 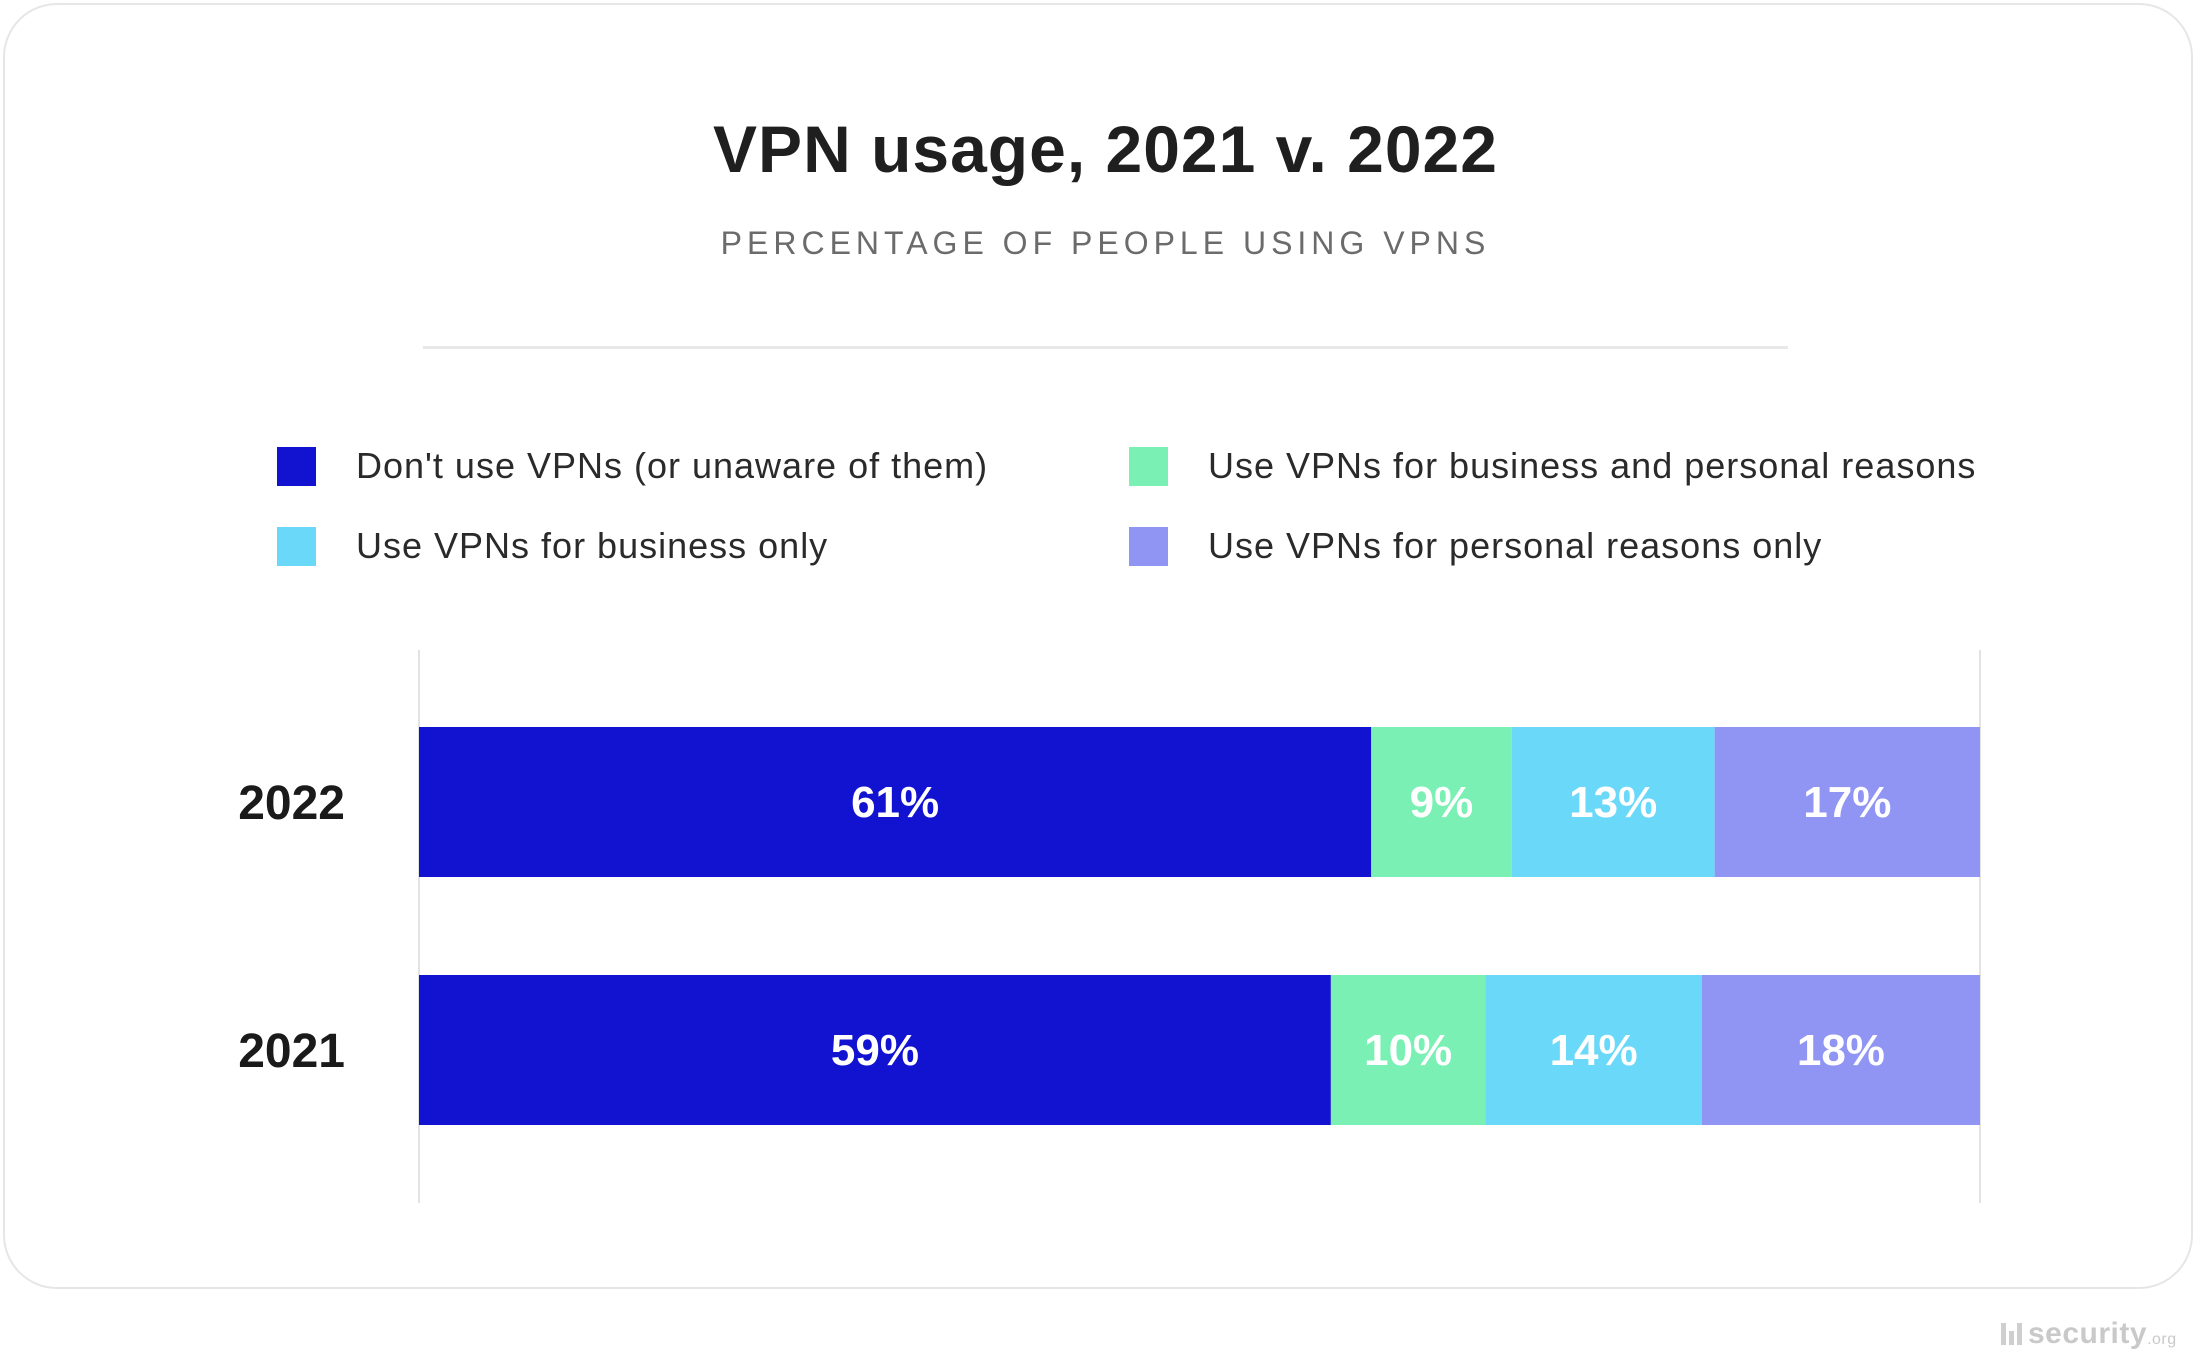 I want to click on category-label: 2021, so click(x=291, y=1051).